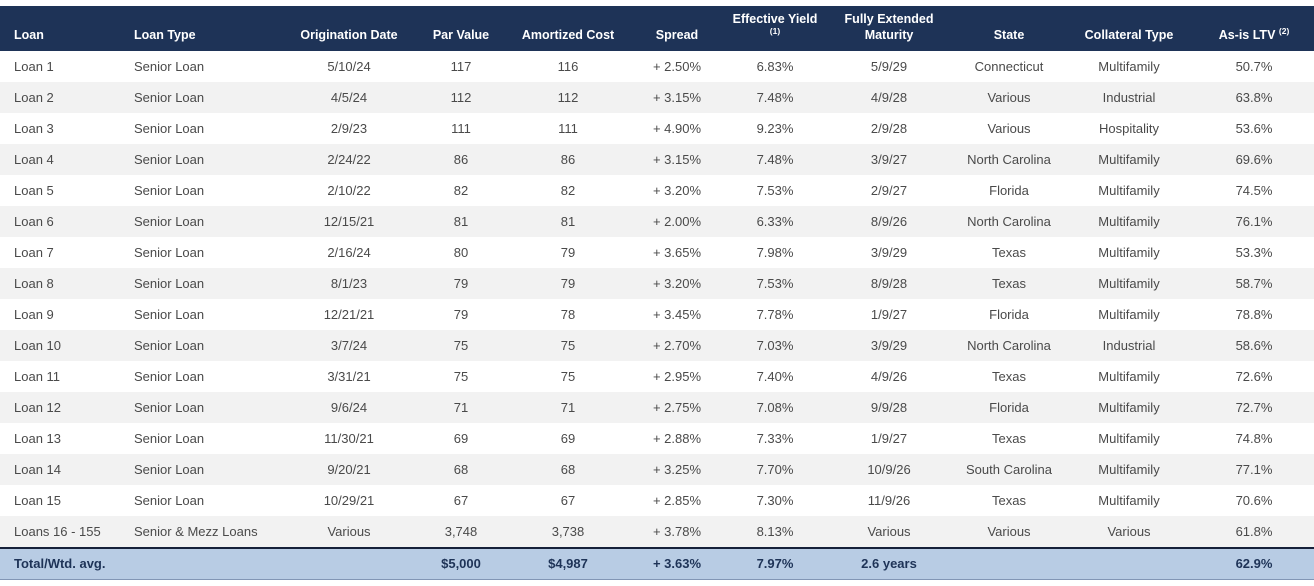 The width and height of the screenshot is (1314, 586). What do you see at coordinates (461, 35) in the screenshot?
I see `column-header-label: Par Value` at bounding box center [461, 35].